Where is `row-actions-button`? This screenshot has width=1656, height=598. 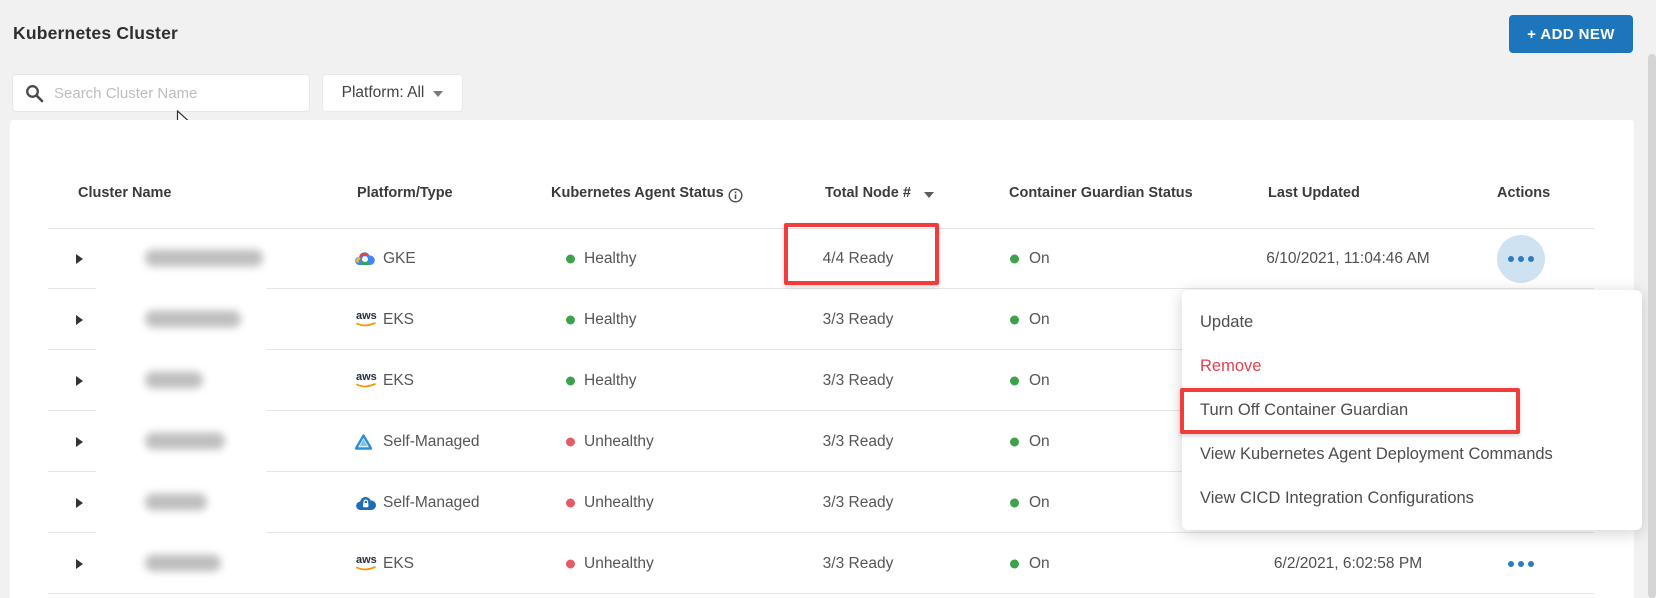 row-actions-button is located at coordinates (1521, 563).